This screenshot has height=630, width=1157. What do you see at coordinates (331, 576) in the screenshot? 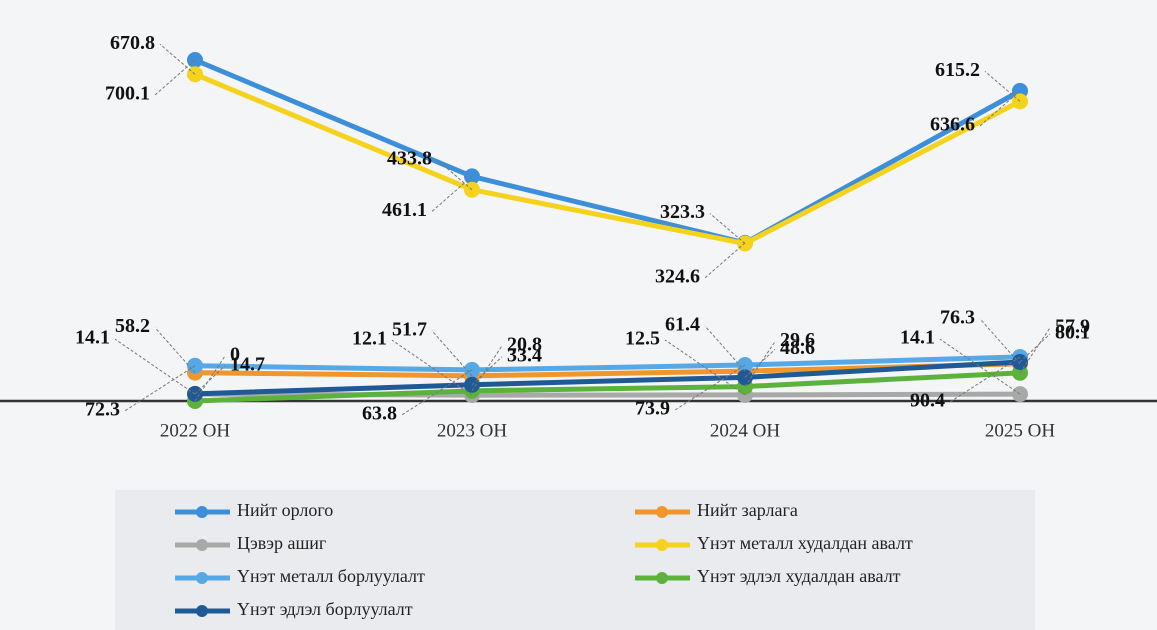
I see `legend-label: Үнэт металл борлуулалт` at bounding box center [331, 576].